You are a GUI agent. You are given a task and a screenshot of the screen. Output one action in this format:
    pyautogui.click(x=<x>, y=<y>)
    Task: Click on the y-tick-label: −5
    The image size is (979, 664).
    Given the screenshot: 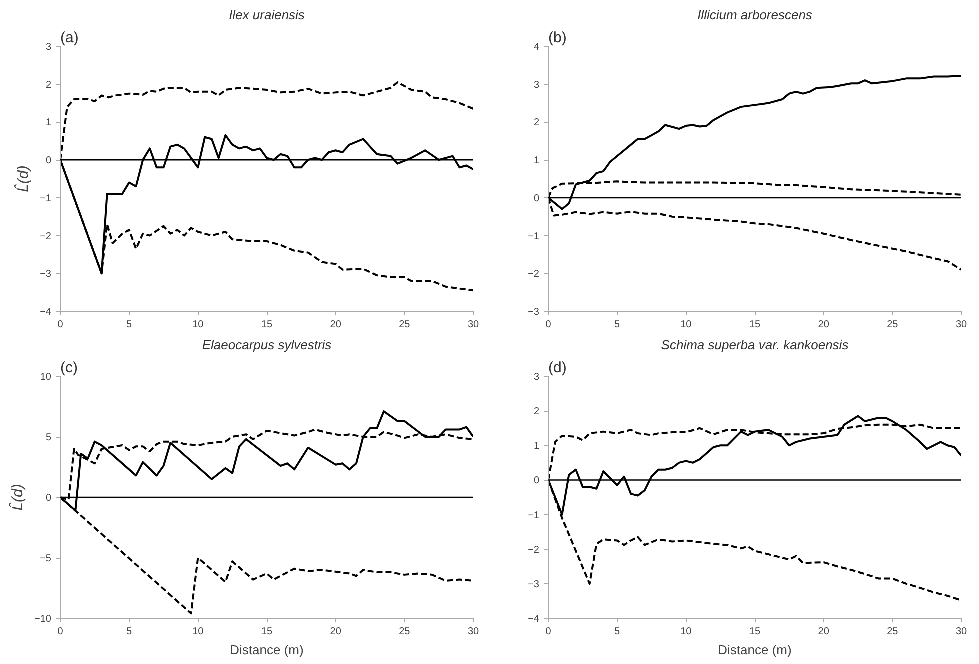 What is the action you would take?
    pyautogui.click(x=46, y=559)
    